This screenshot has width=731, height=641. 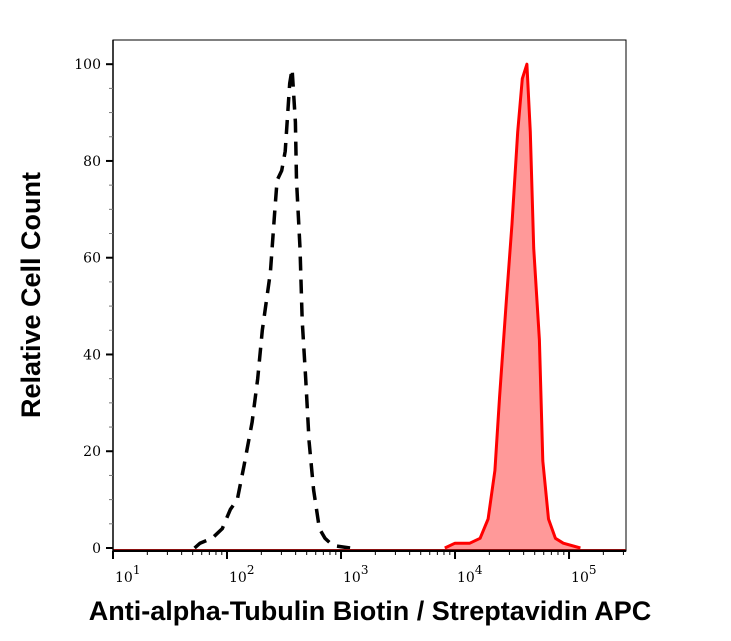 I want to click on x-ticks: 10¹ 10² 10³ 10⁴ 10⁵, so click(x=368, y=568).